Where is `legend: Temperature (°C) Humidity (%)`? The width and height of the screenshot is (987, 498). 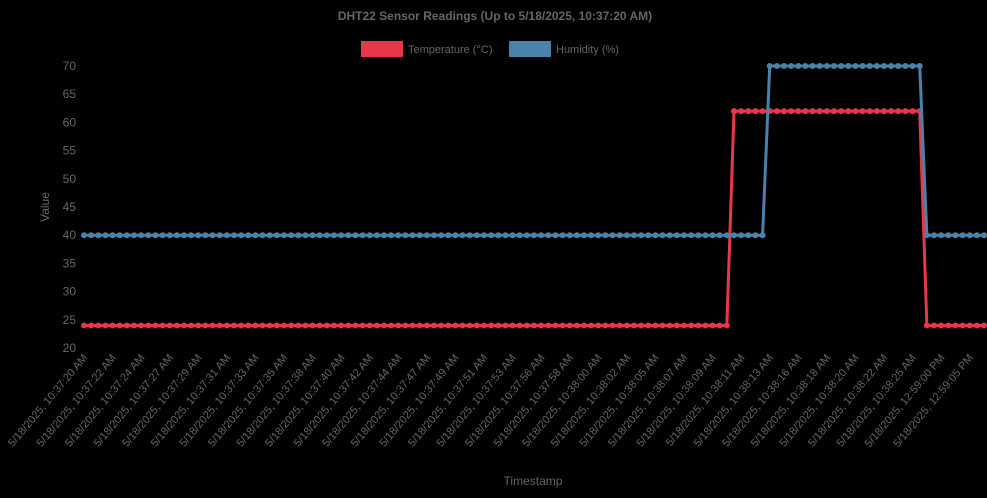 legend: Temperature (°C) Humidity (%) is located at coordinates (490, 49).